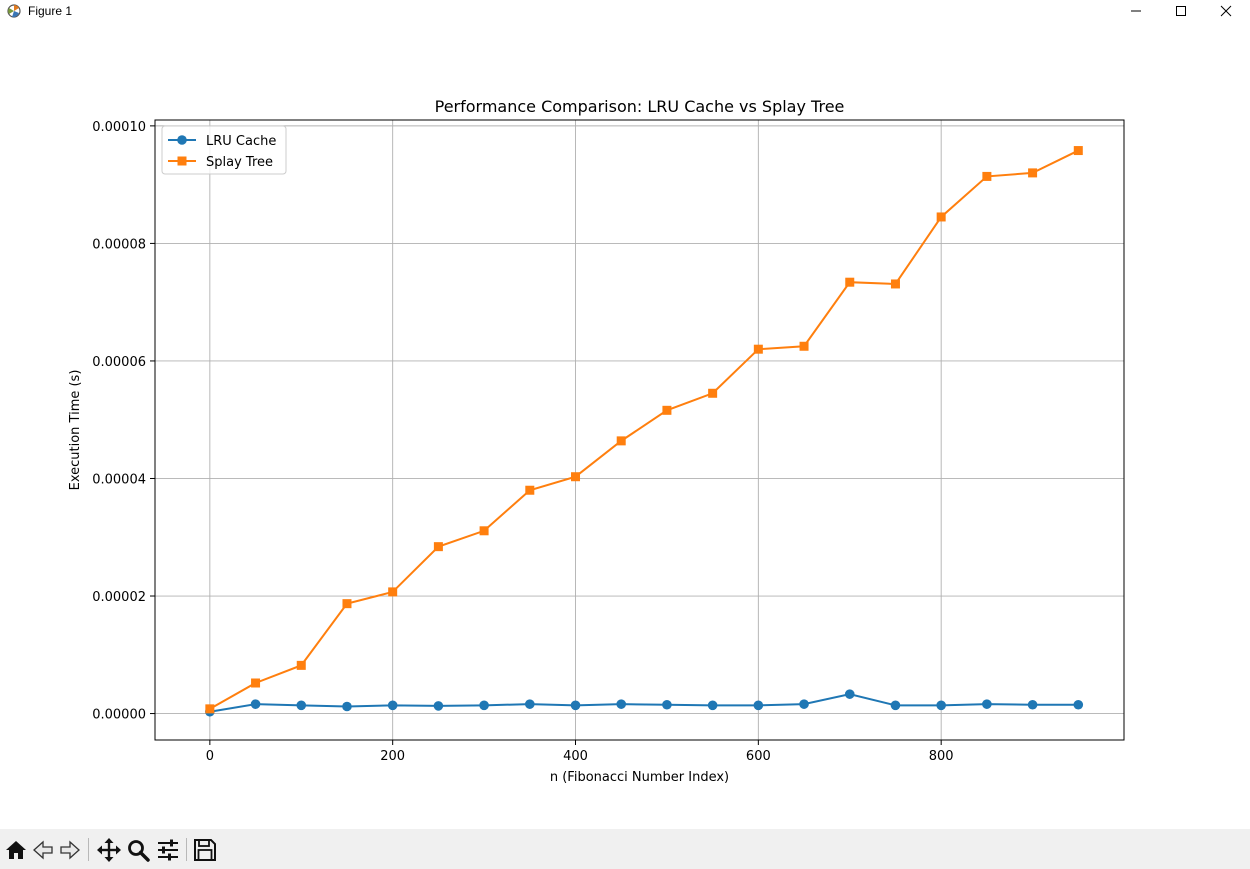  Describe the element at coordinates (639, 777) in the screenshot. I see `x-axis-label: n (Fibonacci Number Index)` at that location.